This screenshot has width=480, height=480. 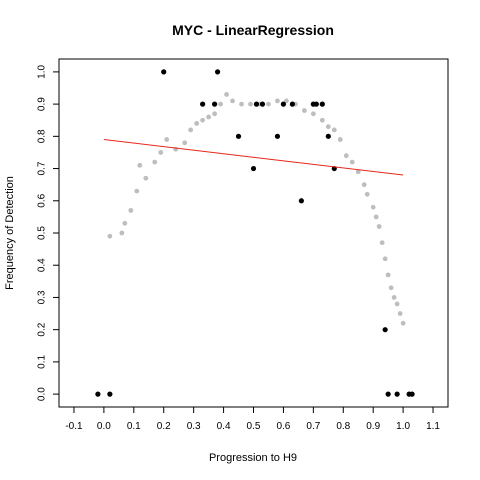 What do you see at coordinates (343, 426) in the screenshot?
I see `x-tick-label: 0.8` at bounding box center [343, 426].